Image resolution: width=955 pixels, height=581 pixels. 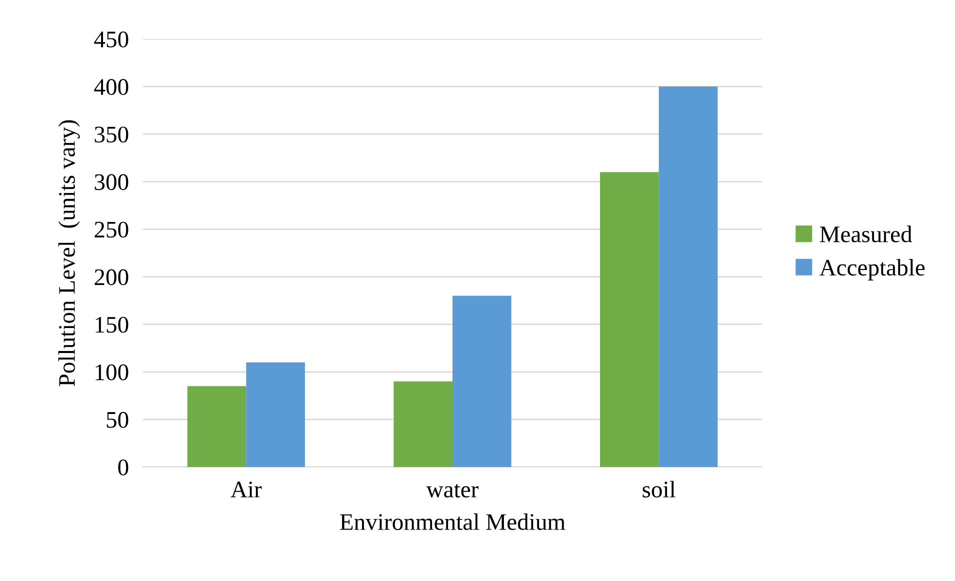 I want to click on y-tick-label: 50, so click(x=117, y=420).